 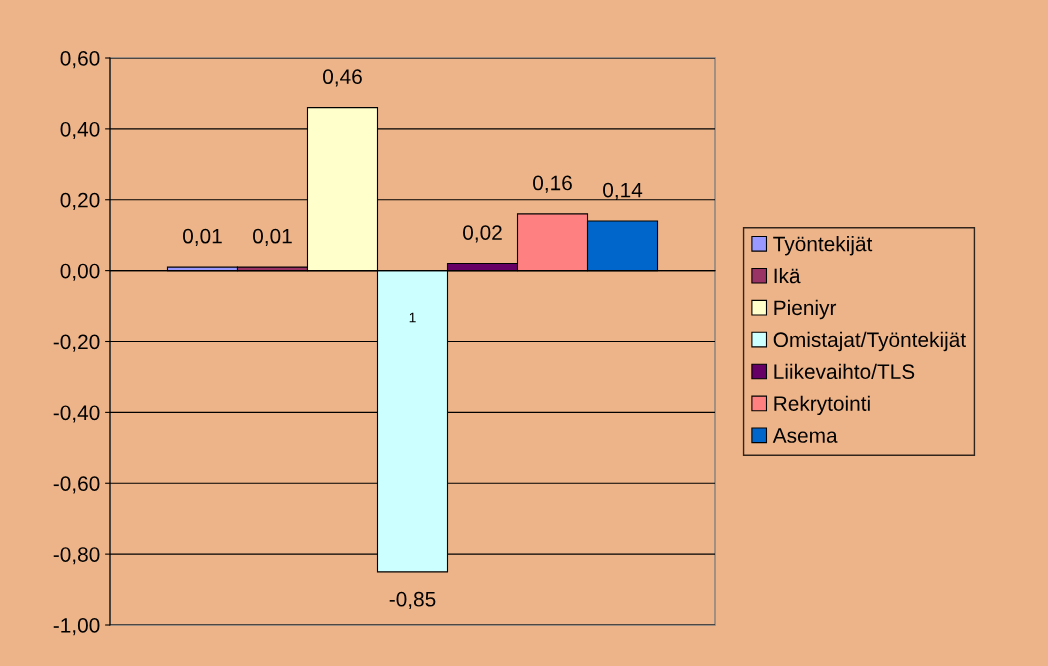 I want to click on y-tick-label: -1,00, so click(x=76, y=627).